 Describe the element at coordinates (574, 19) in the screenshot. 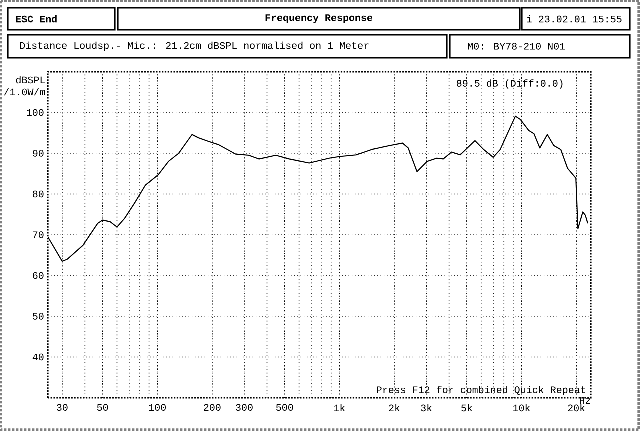

I see `text: i 23.02.01 15:55` at that location.